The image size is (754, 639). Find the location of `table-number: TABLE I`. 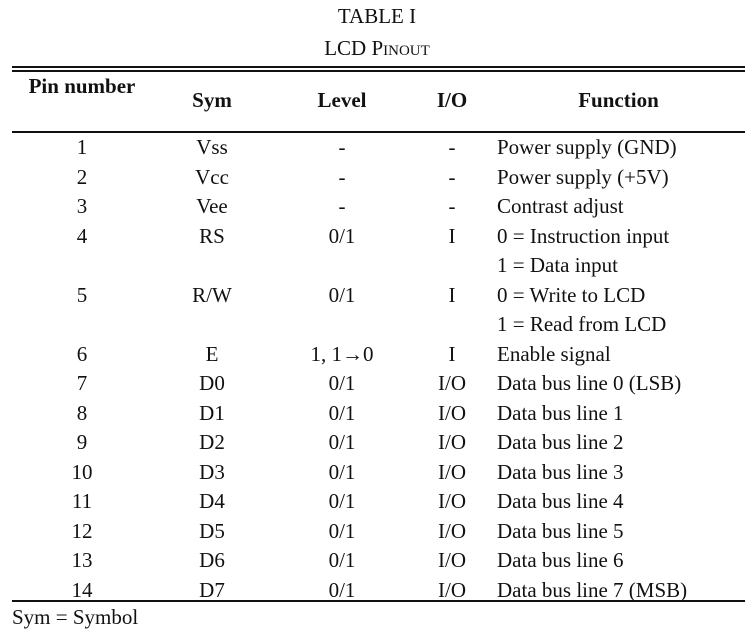

table-number: TABLE I is located at coordinates (377, 16).